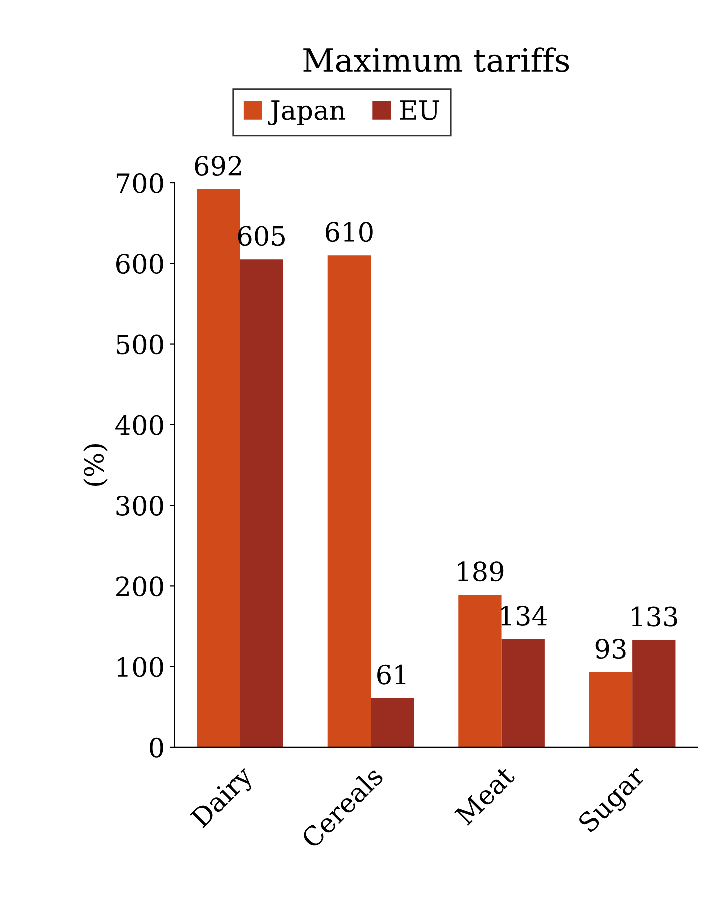 This screenshot has height=906, width=705. I want to click on y-tick-label: 100, so click(141, 667).